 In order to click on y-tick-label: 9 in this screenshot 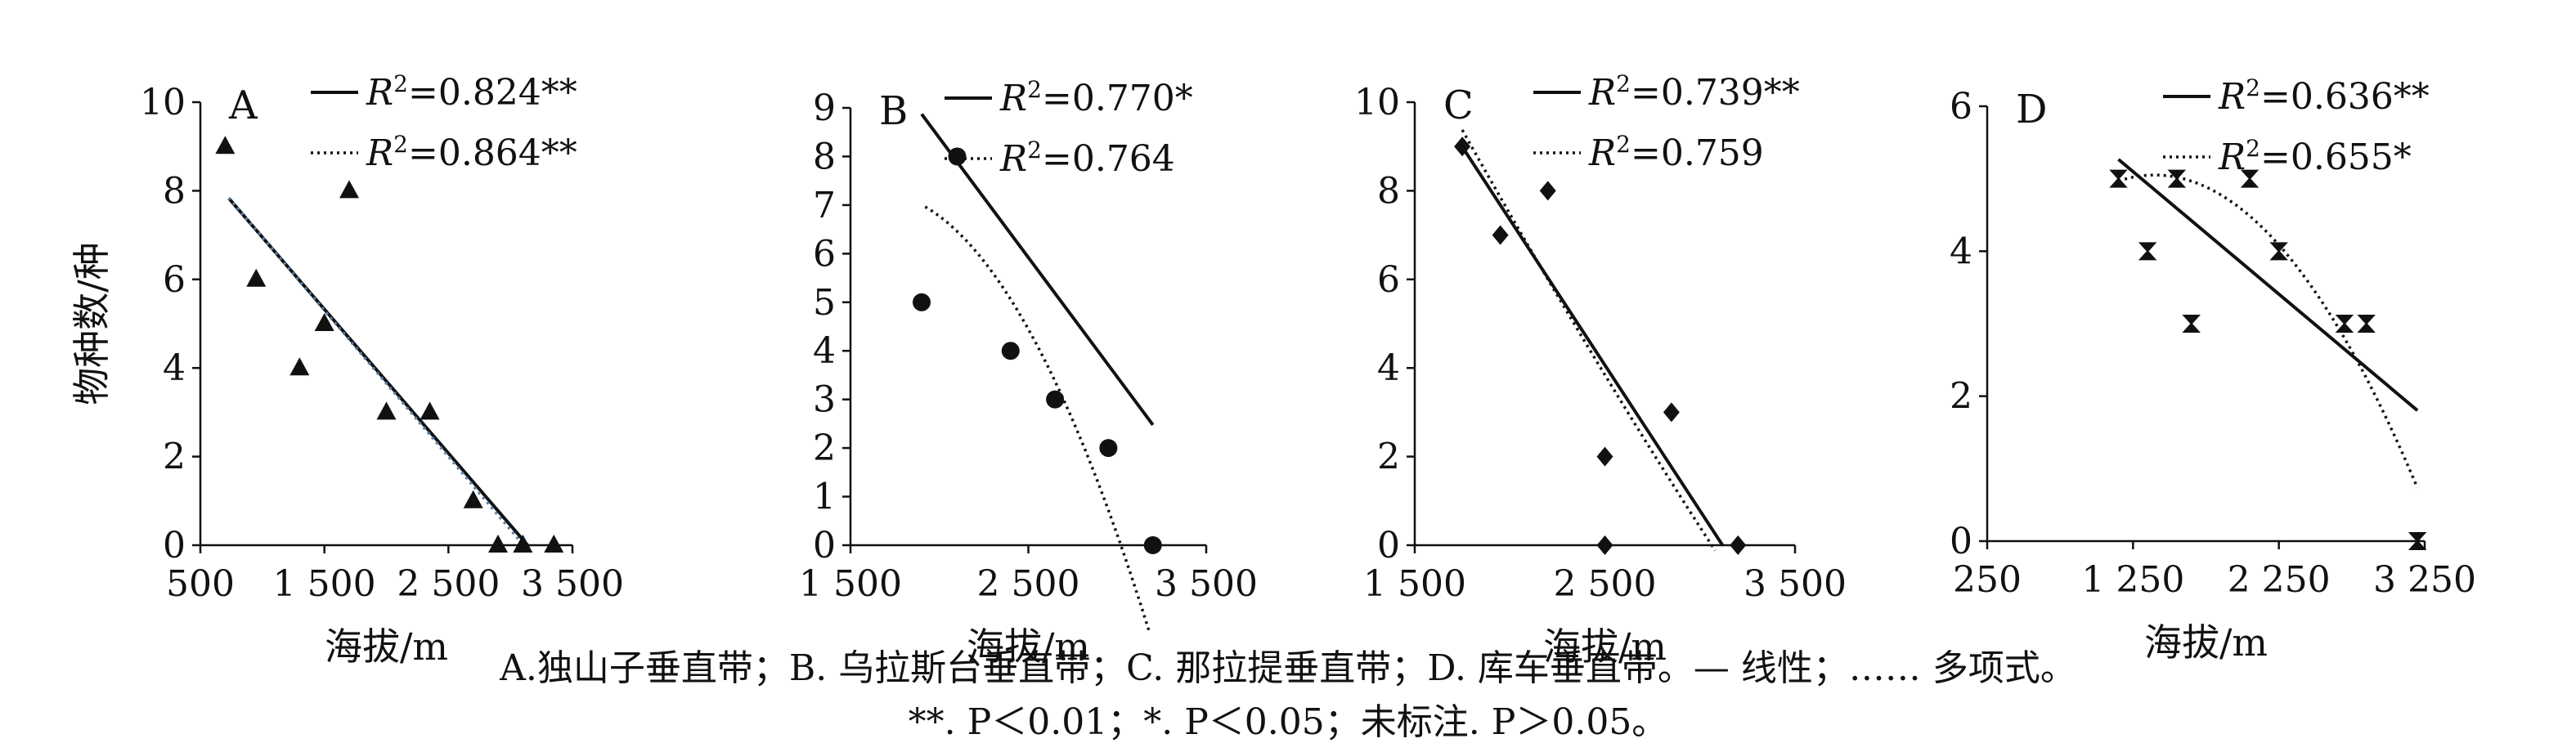, I will do `click(824, 108)`.